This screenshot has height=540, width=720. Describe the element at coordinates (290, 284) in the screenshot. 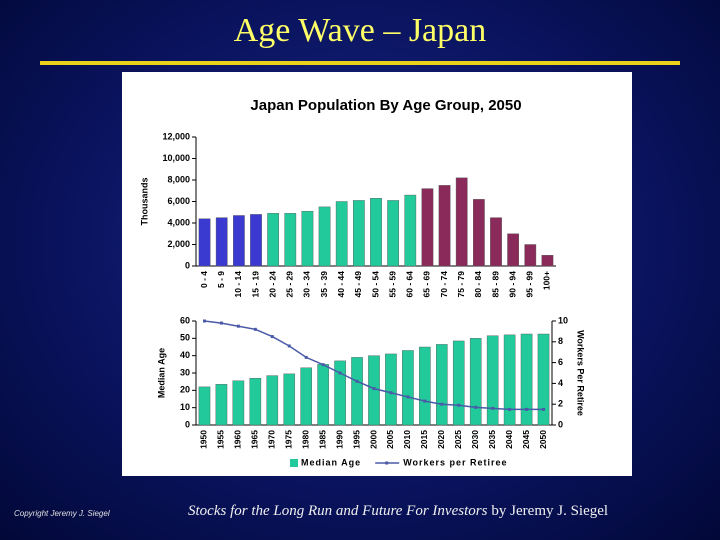

I see `x-tick-label: 25 - 29` at that location.